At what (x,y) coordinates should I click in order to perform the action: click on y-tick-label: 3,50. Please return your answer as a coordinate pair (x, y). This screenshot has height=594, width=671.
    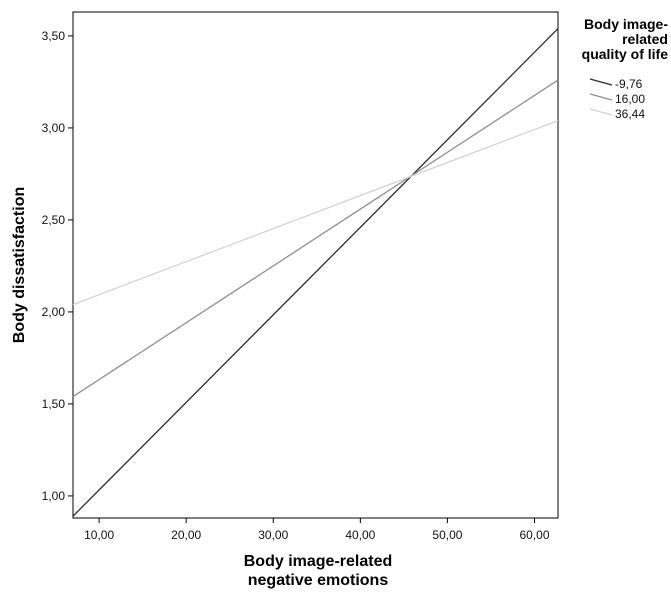
    Looking at the image, I should click on (54, 36).